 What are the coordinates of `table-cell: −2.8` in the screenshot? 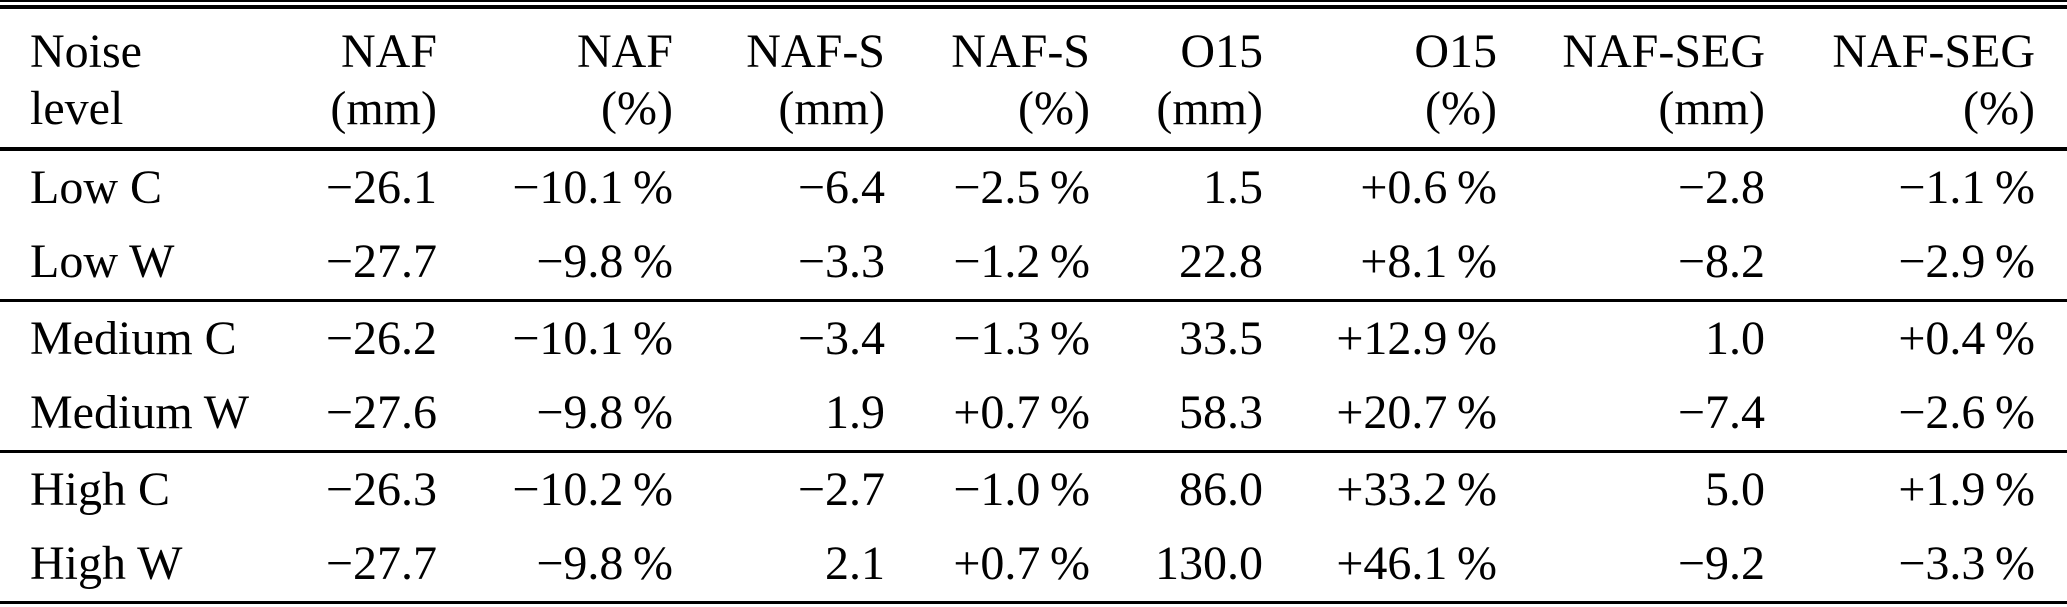 It's located at (1721, 187).